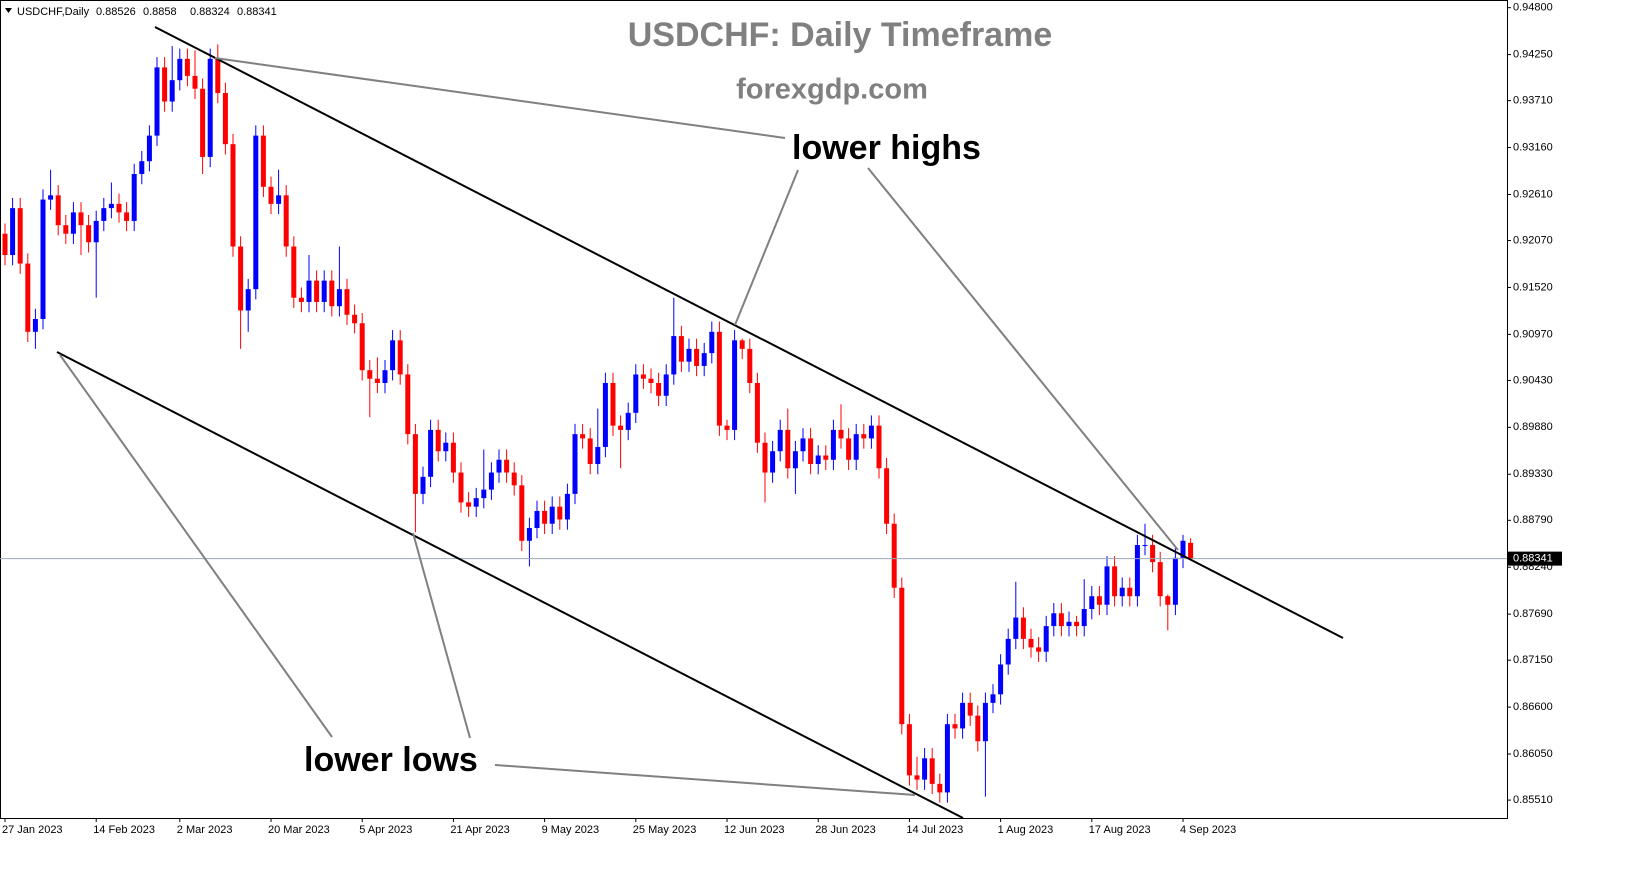  What do you see at coordinates (665, 830) in the screenshot?
I see `x-tick-label: 25 May 2023` at bounding box center [665, 830].